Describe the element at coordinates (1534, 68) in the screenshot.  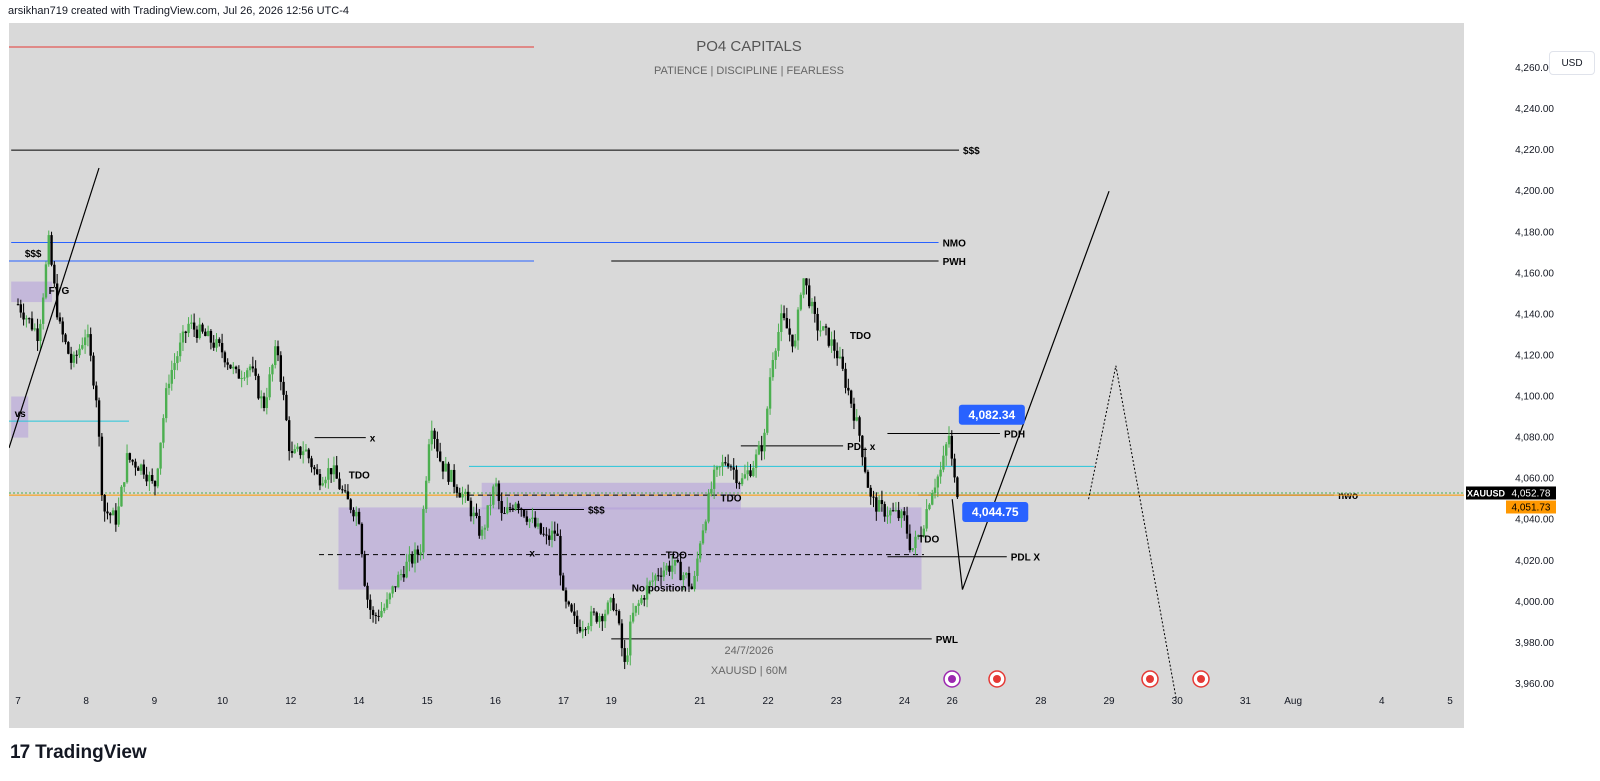
I see `price-tick-label: 4,260.00` at that location.